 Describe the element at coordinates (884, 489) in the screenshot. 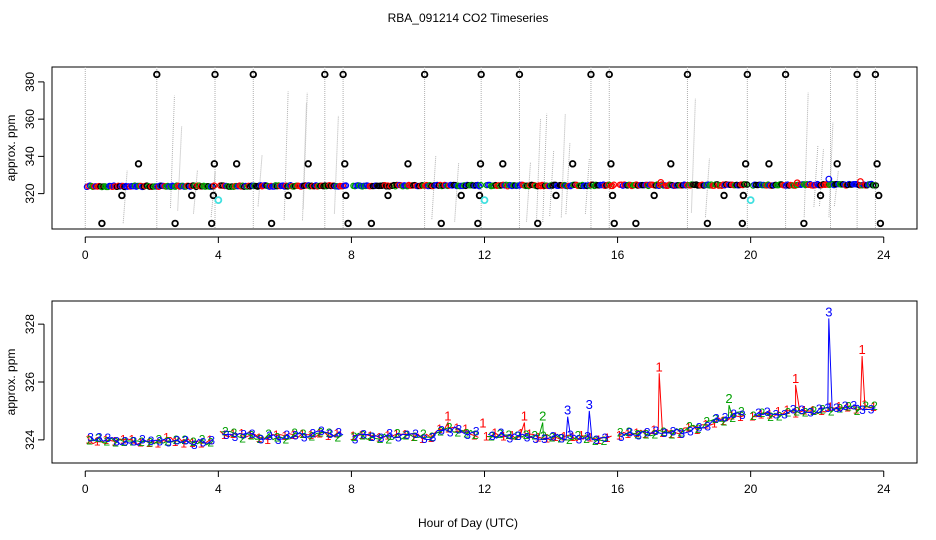

I see `x-tick-label: 24` at that location.